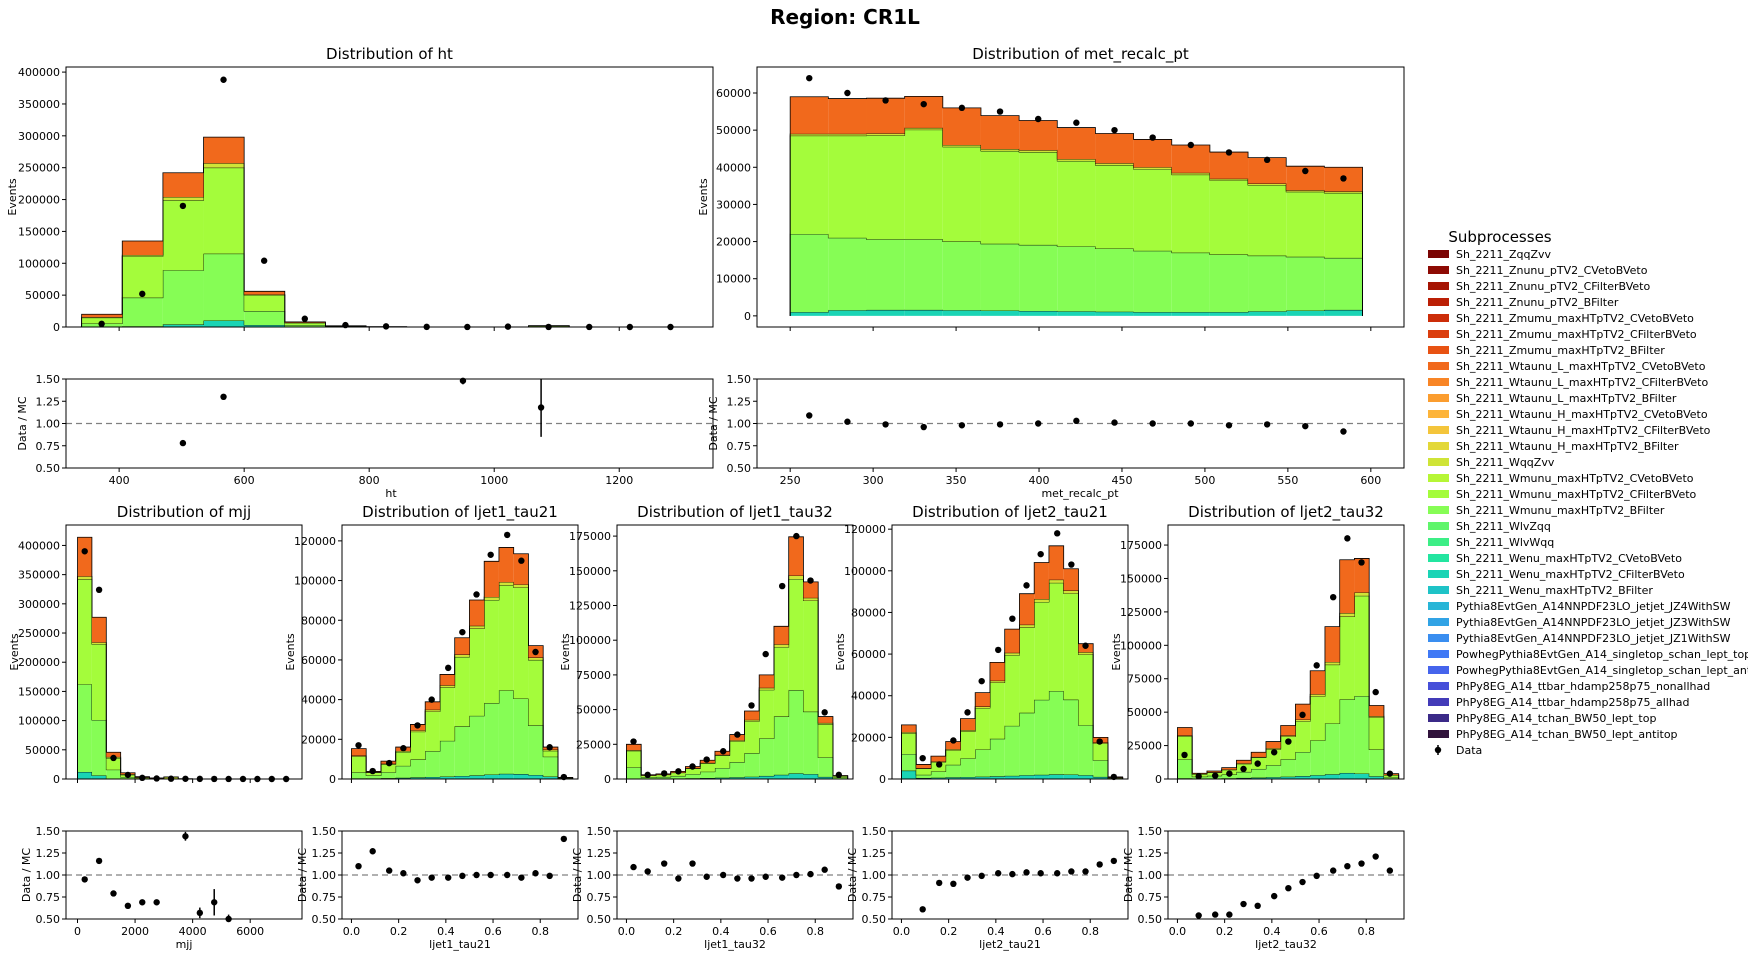  What do you see at coordinates (874, 919) in the screenshot?
I see `ratio-ytick-label-ljet2_tau21-0: 0.50` at bounding box center [874, 919].